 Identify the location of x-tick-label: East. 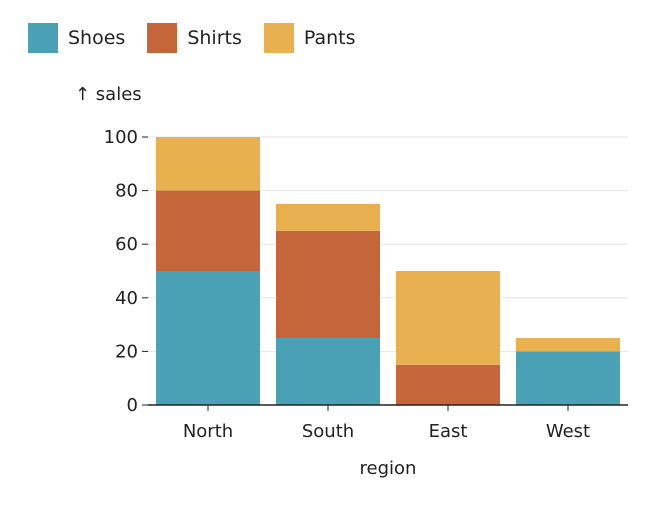
(448, 431).